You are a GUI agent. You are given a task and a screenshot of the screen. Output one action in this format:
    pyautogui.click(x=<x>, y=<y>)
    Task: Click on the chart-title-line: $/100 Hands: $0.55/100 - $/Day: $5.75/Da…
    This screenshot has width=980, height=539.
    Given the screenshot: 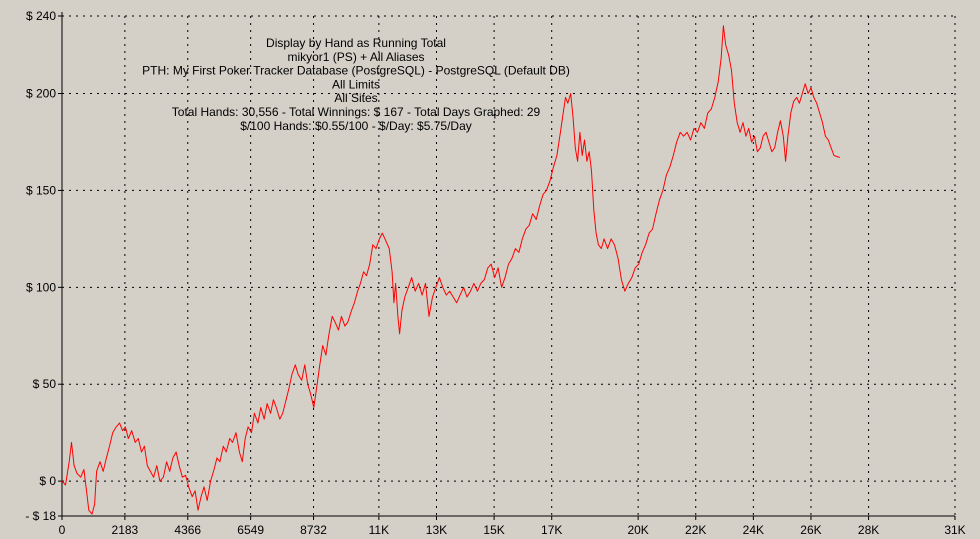 What is the action you would take?
    pyautogui.click(x=356, y=126)
    